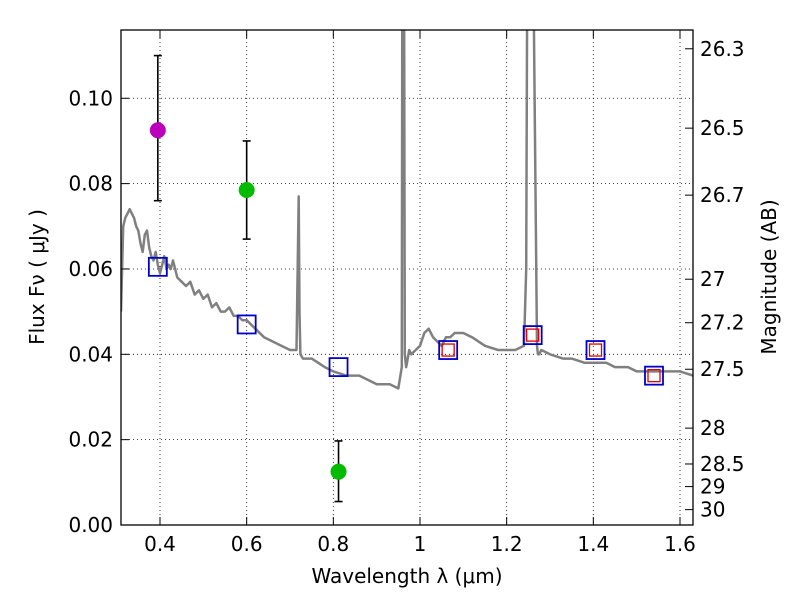 The image size is (800, 600). I want to click on x-tick-label: 0.6, so click(247, 544).